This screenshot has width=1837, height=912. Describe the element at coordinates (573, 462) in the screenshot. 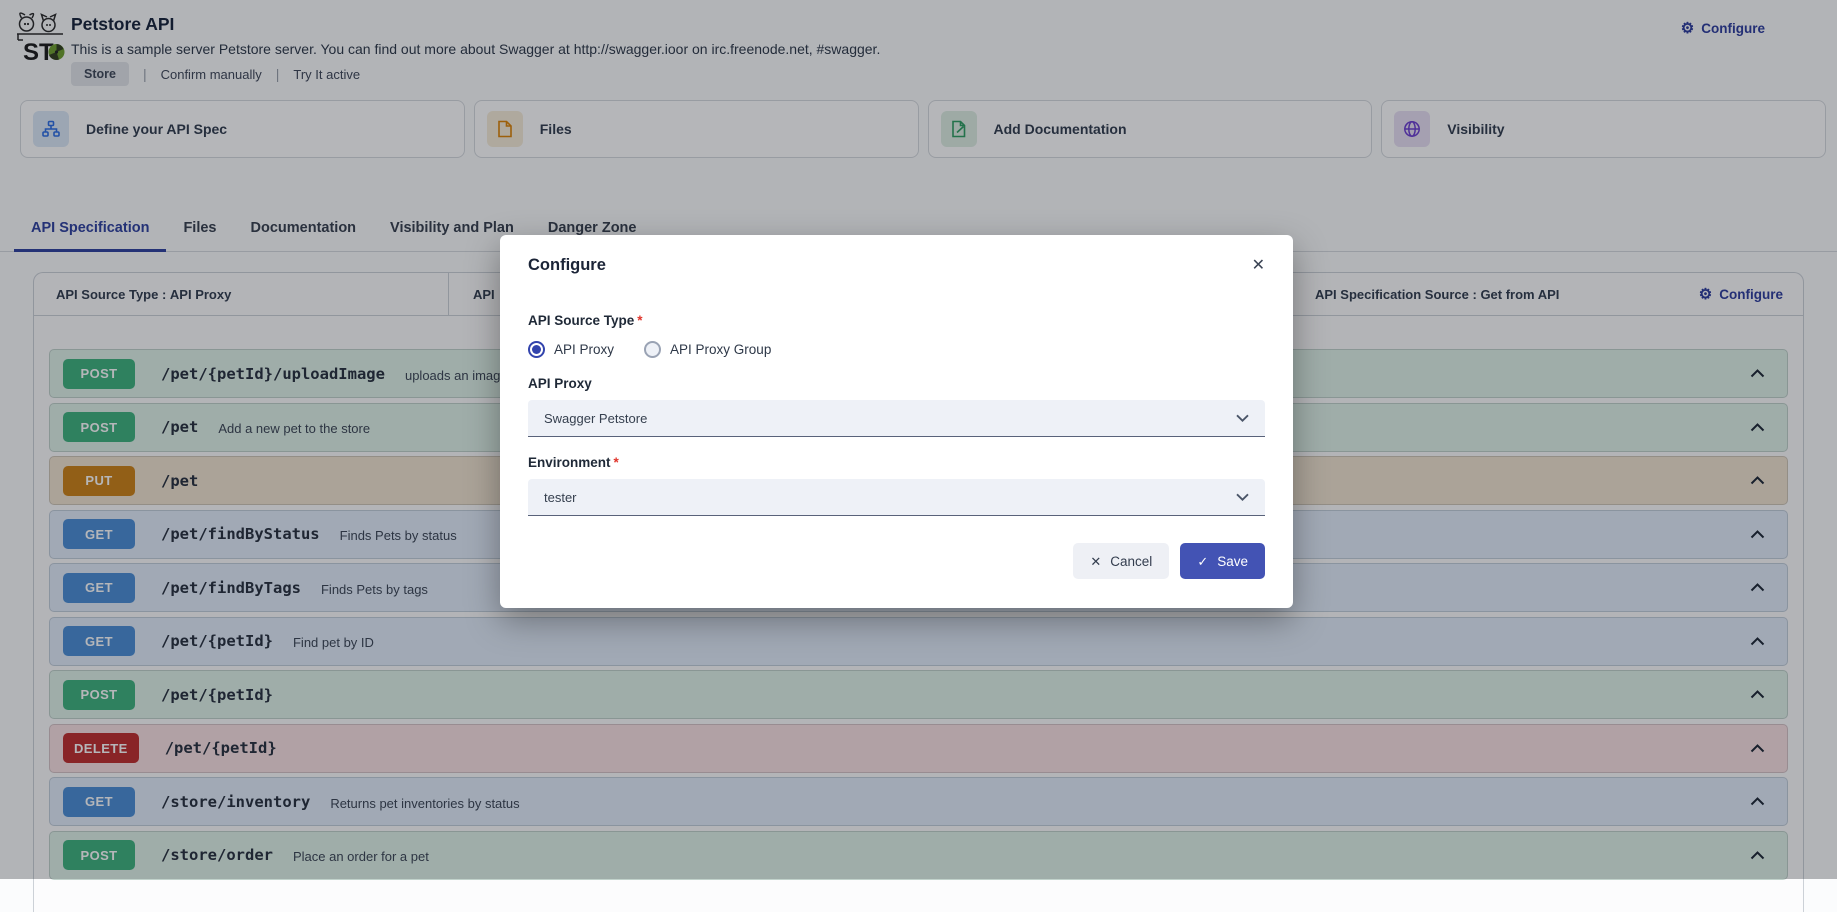

I see `environment-label: Environment *` at that location.